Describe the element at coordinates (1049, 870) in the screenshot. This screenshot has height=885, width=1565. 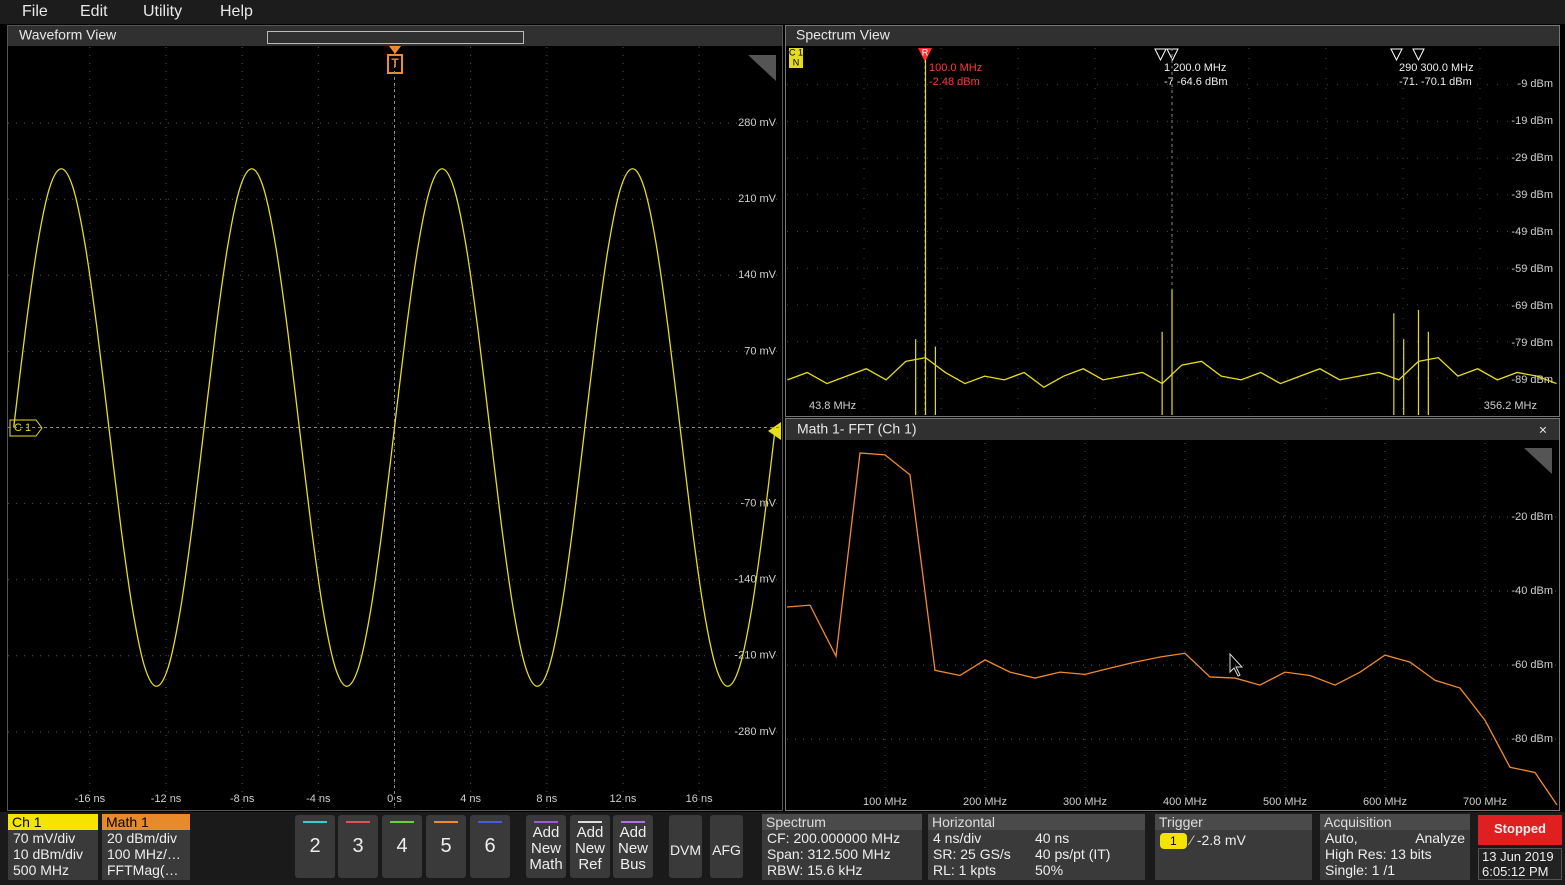
I see `badge-line: 50%` at that location.